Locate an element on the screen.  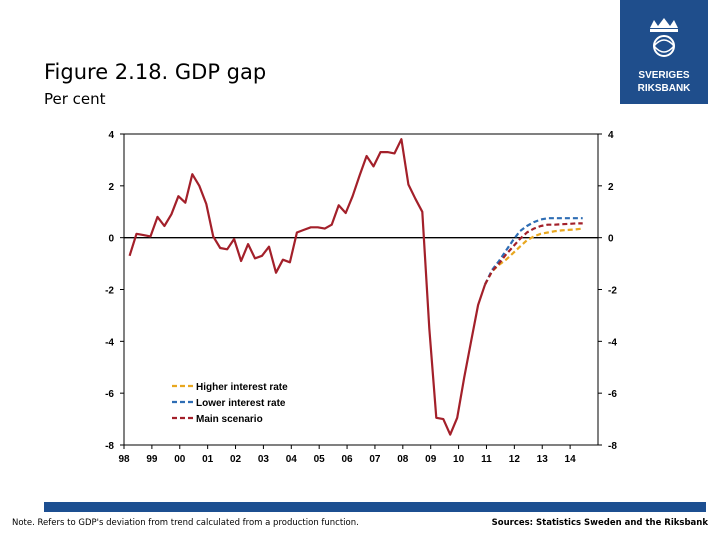
legend-label: Lower interest rate is located at coordinates (241, 403).